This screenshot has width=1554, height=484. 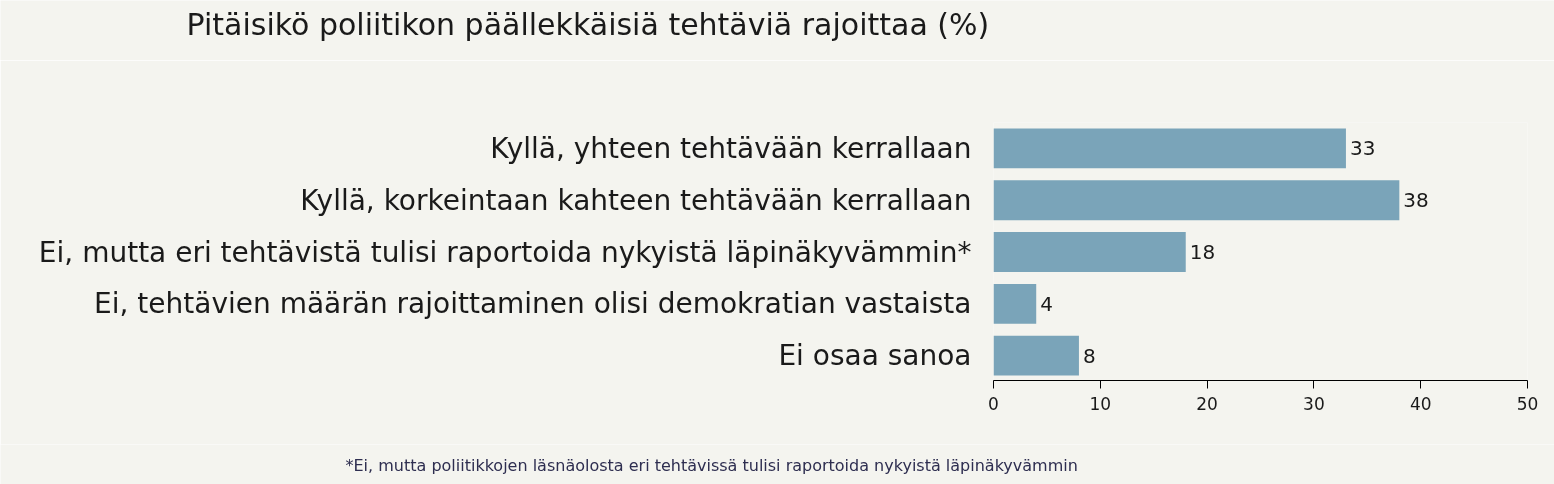 I want to click on text: Pitäisikö poliitikon päällekkäisiä tehtäviä rajoittaa (%), so click(x=588, y=24).